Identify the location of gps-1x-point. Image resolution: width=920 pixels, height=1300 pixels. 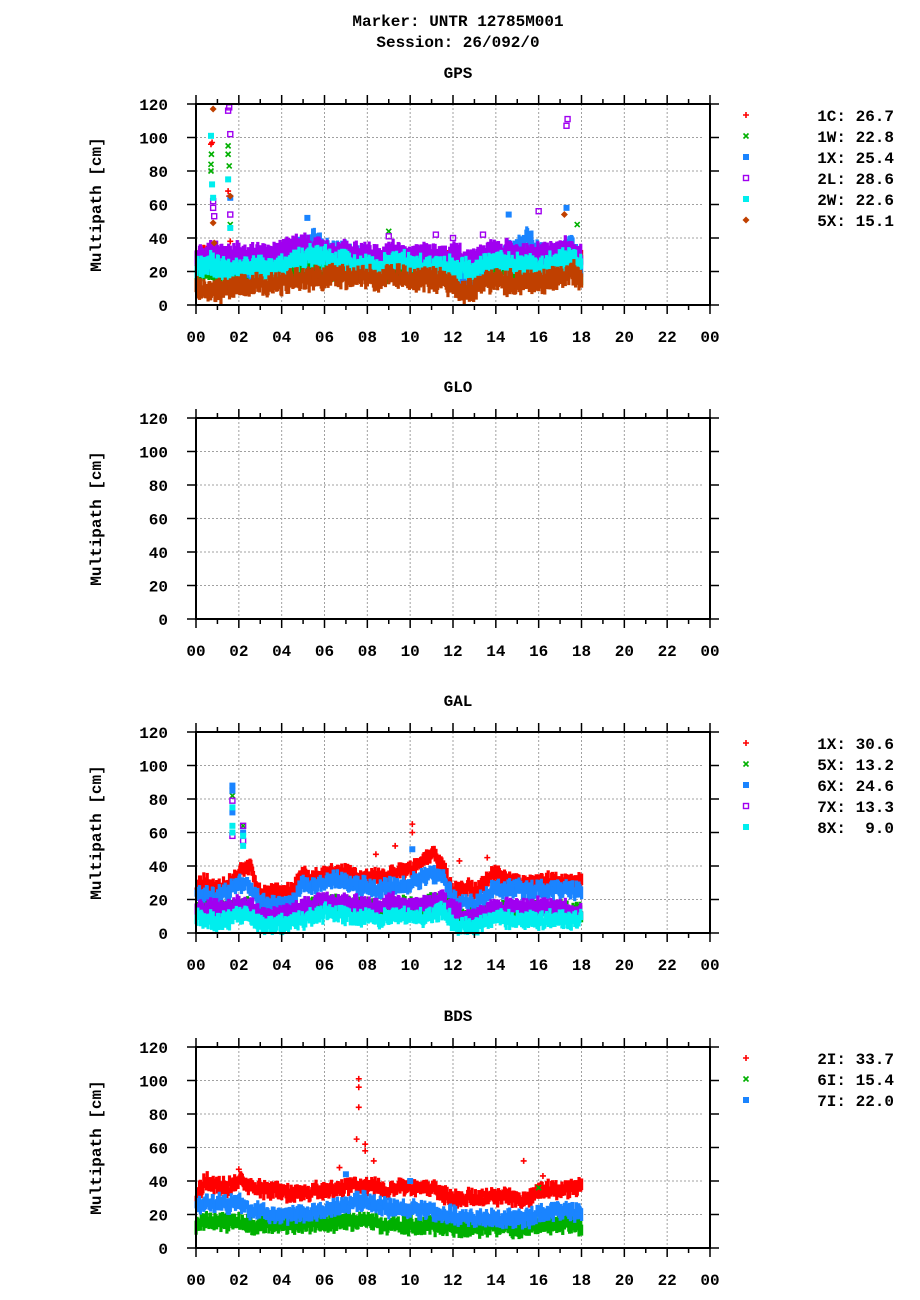
(582, 269).